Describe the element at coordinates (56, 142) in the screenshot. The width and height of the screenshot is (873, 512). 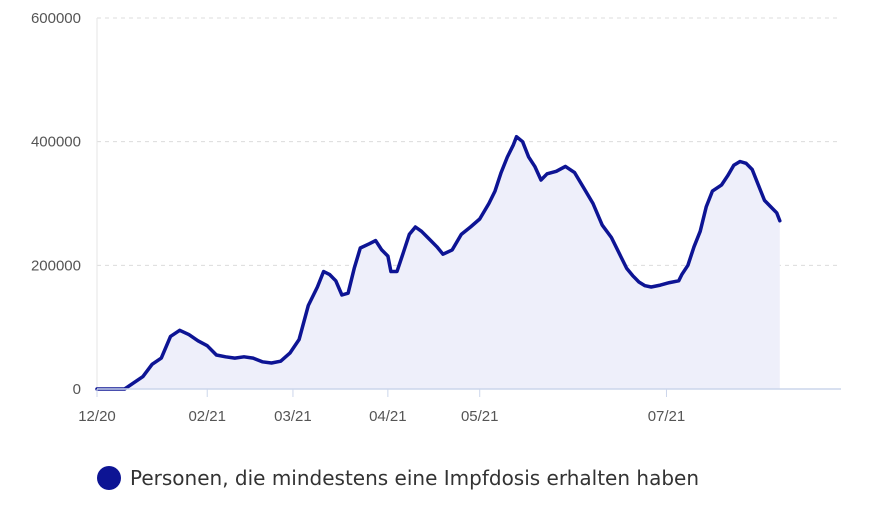
I see `y-tick-label: 400000` at that location.